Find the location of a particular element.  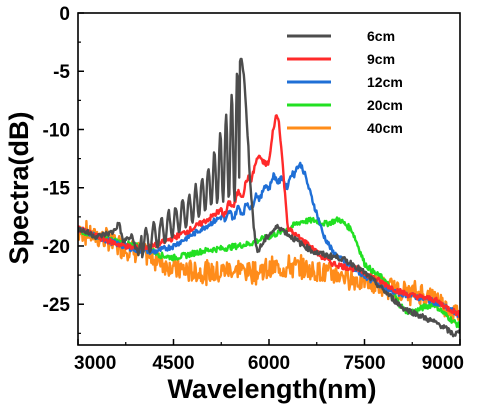

y-tick-label: -15 is located at coordinates (57, 189).